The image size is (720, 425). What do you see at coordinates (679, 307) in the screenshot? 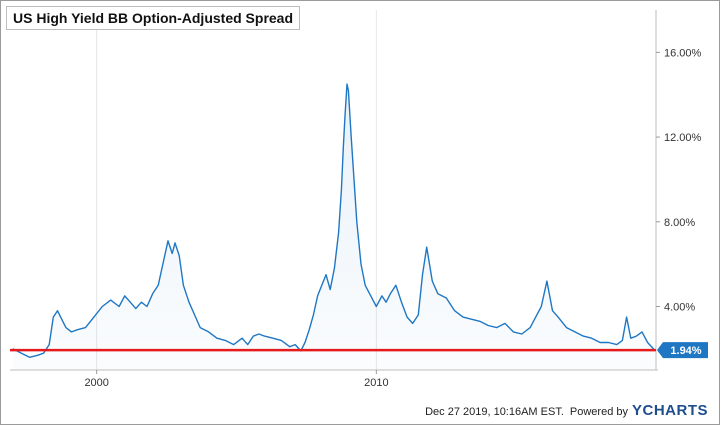
I see `y-tick-label-4: 4.00%` at bounding box center [679, 307].